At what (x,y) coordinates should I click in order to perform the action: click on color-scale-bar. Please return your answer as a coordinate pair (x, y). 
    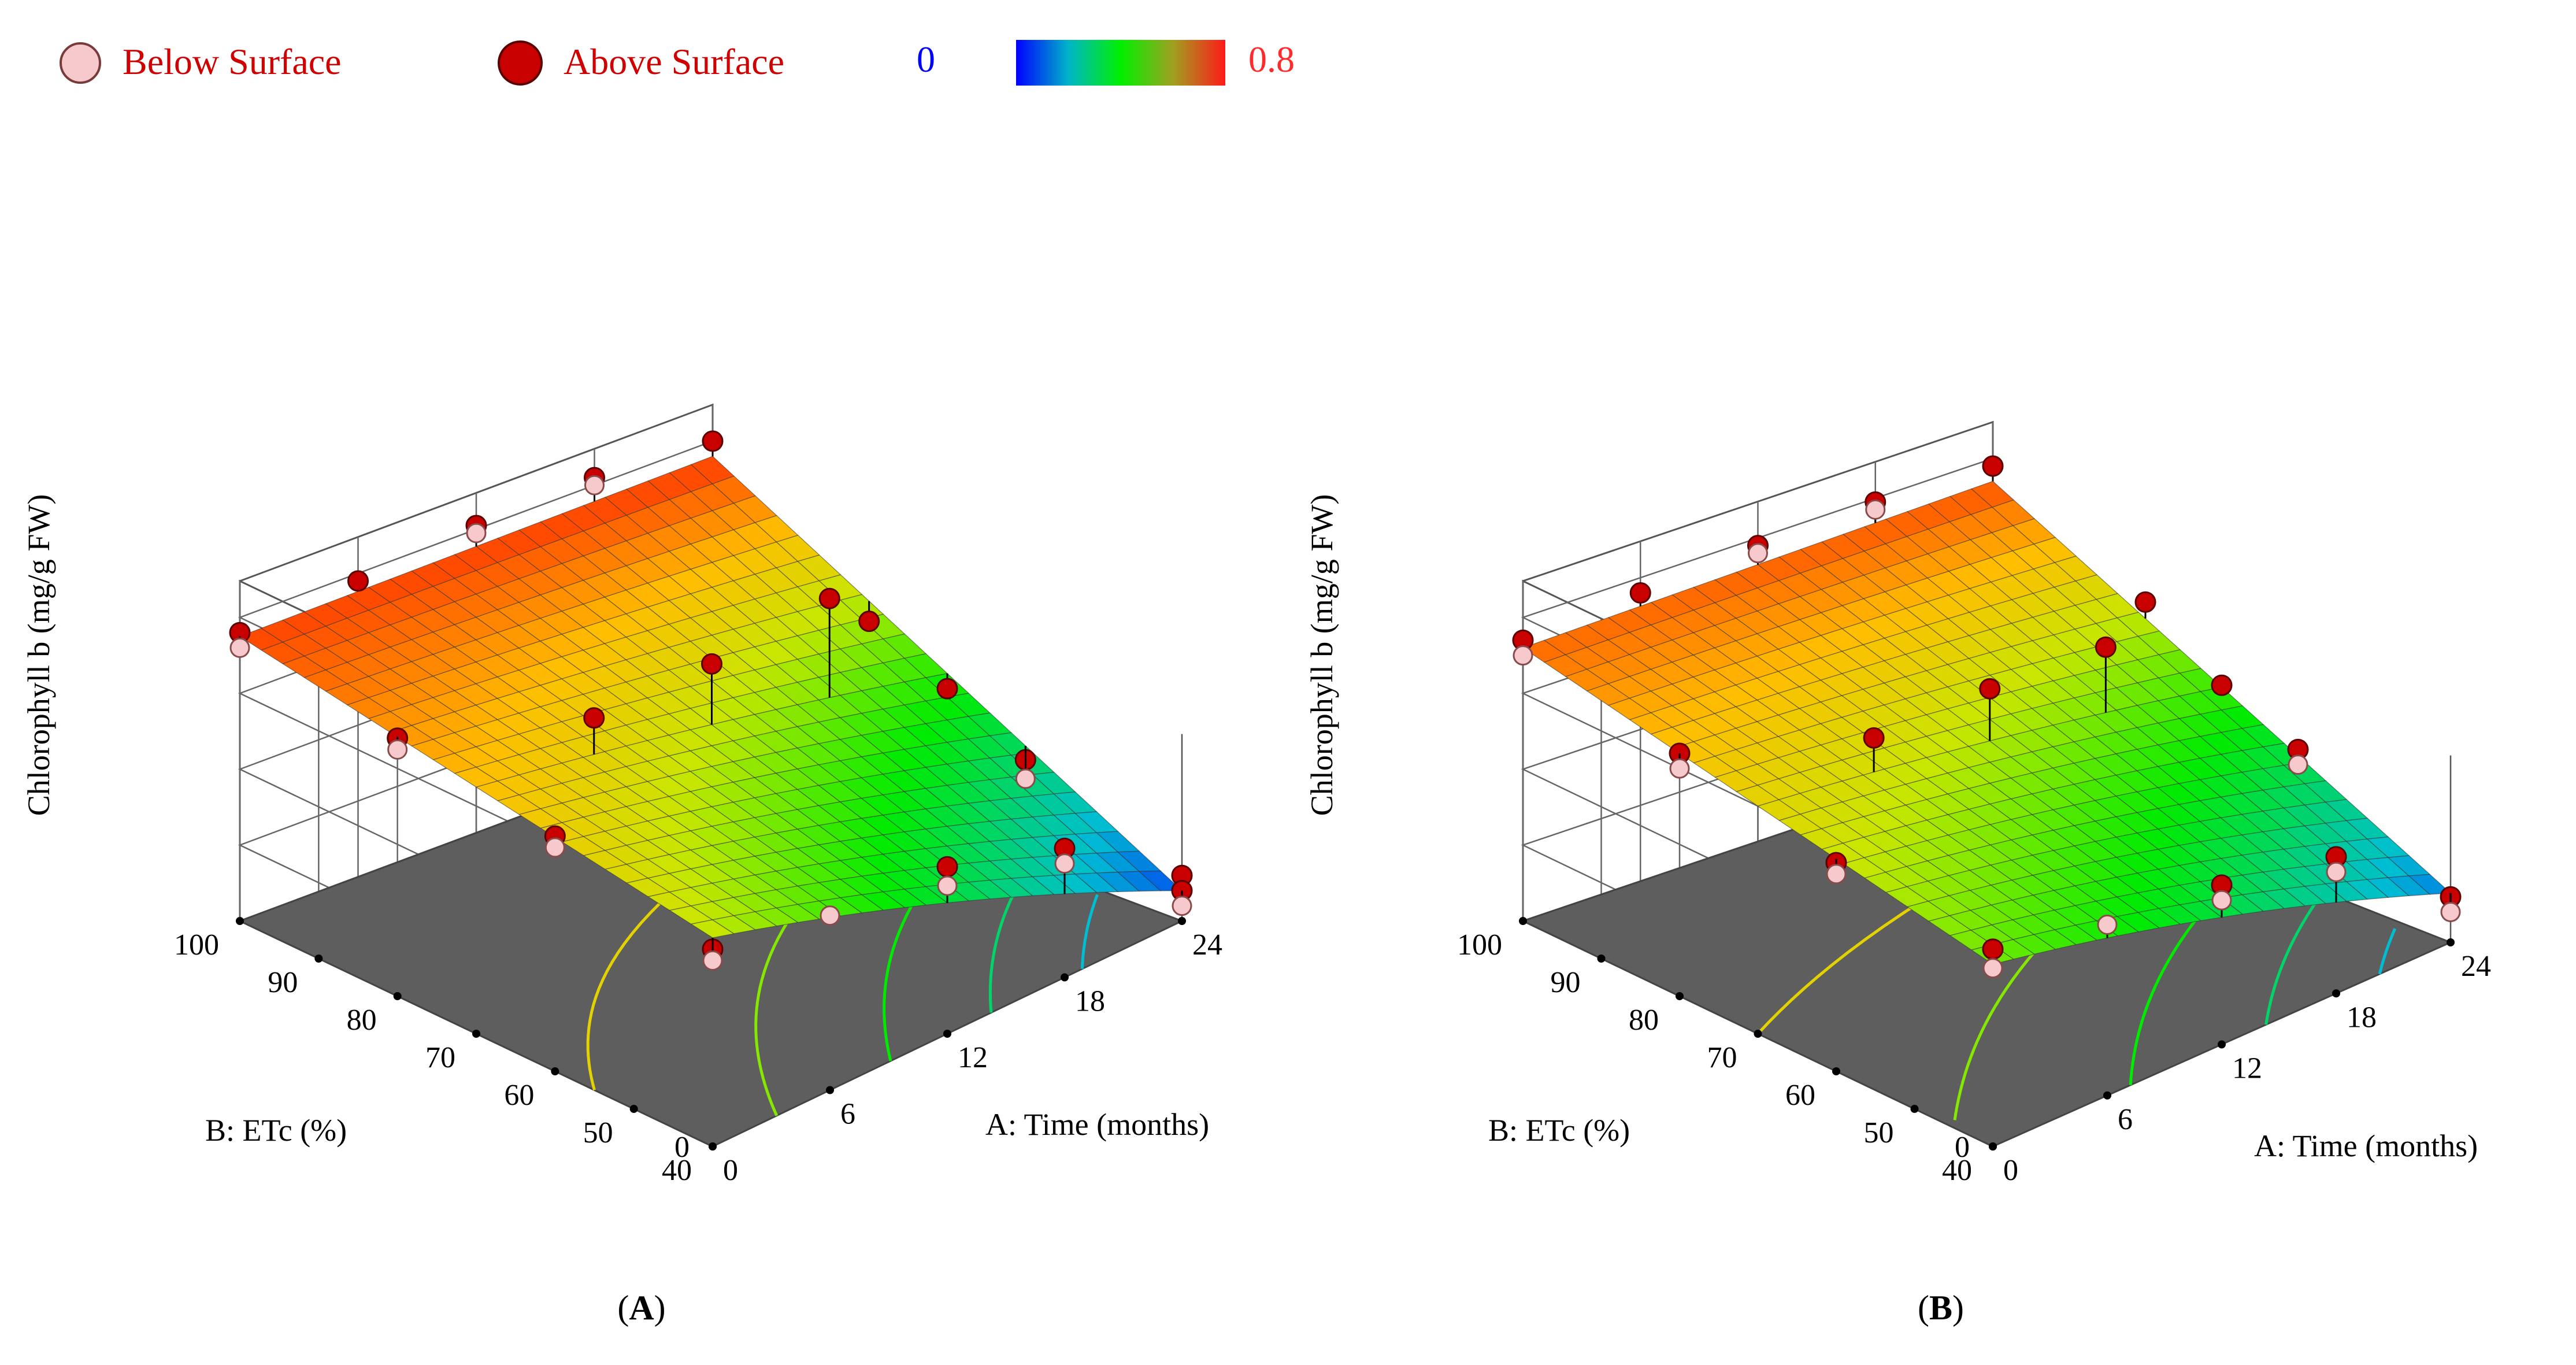
    Looking at the image, I should click on (1120, 63).